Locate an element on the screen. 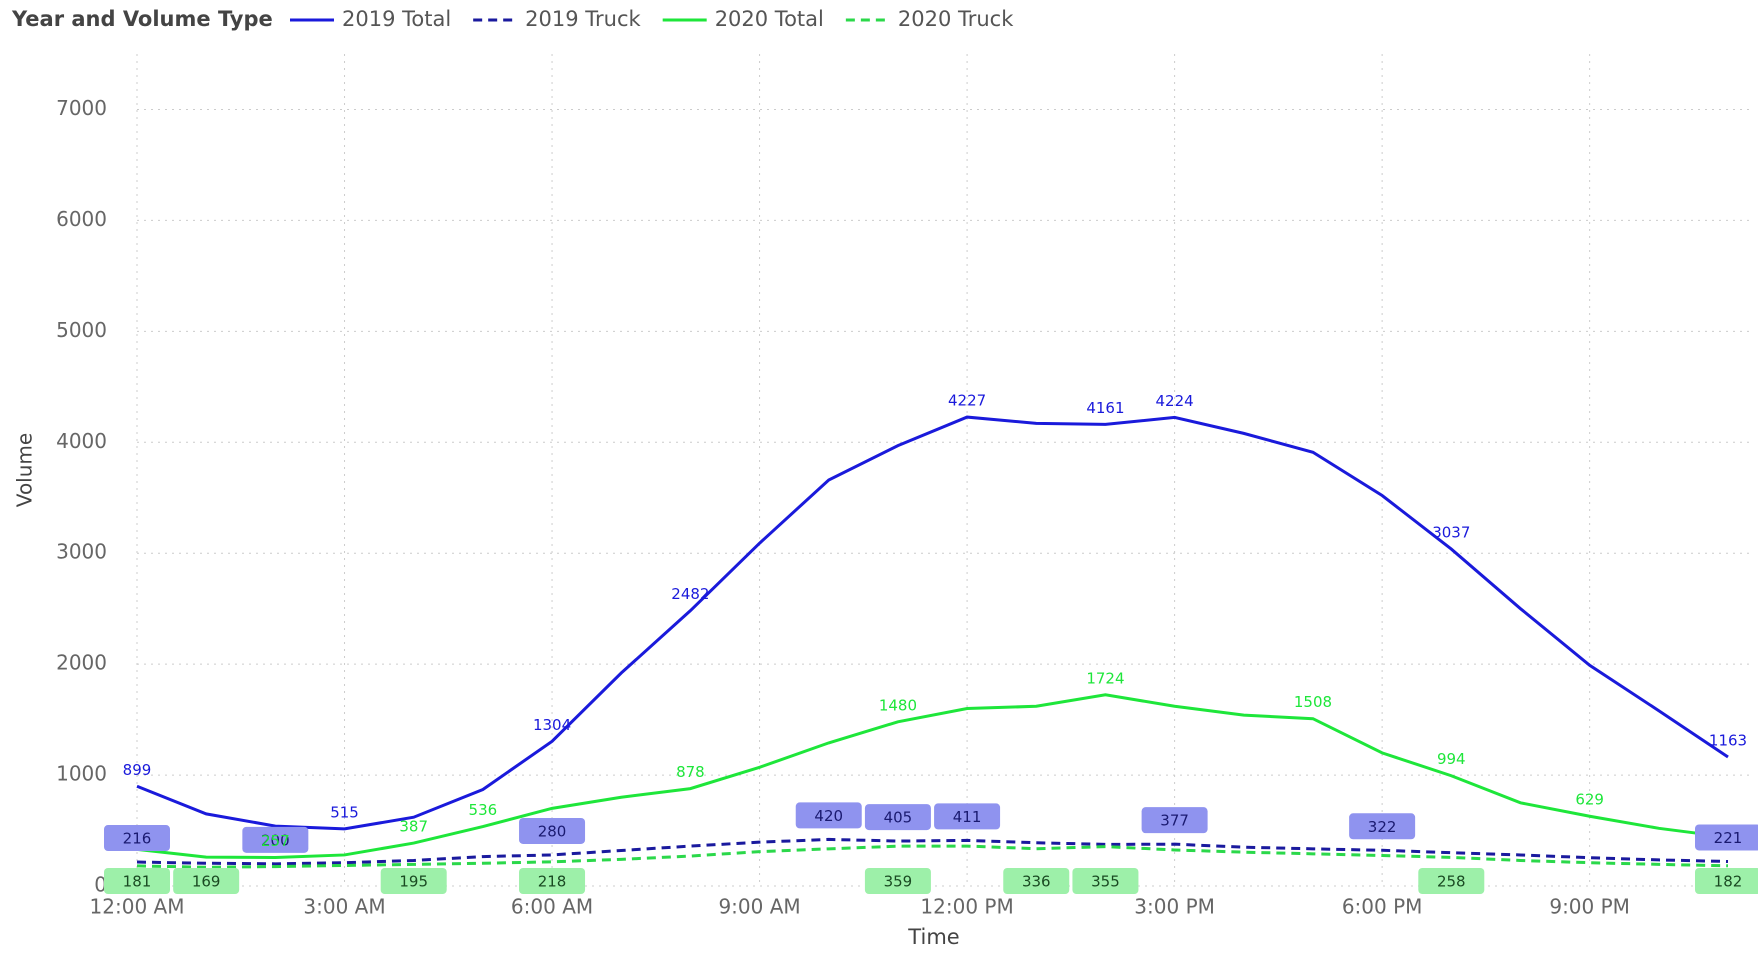 The image size is (1758, 956). x-tick-label: 3:00 AM is located at coordinates (344, 907).